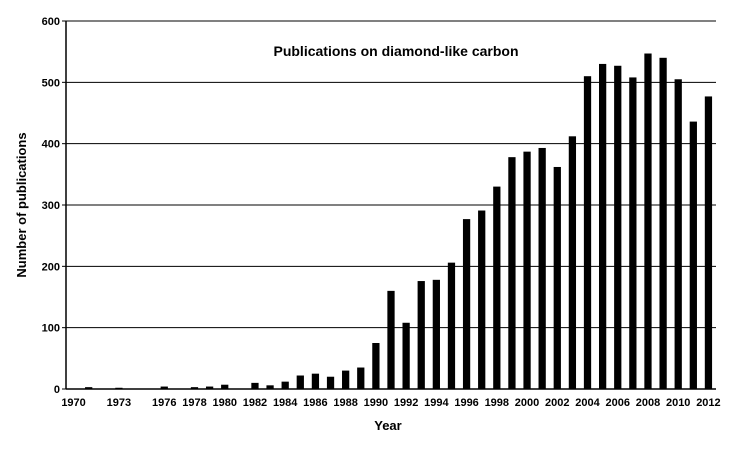 This screenshot has width=740, height=452. Describe the element at coordinates (300, 382) in the screenshot. I see `bar-1985` at that location.